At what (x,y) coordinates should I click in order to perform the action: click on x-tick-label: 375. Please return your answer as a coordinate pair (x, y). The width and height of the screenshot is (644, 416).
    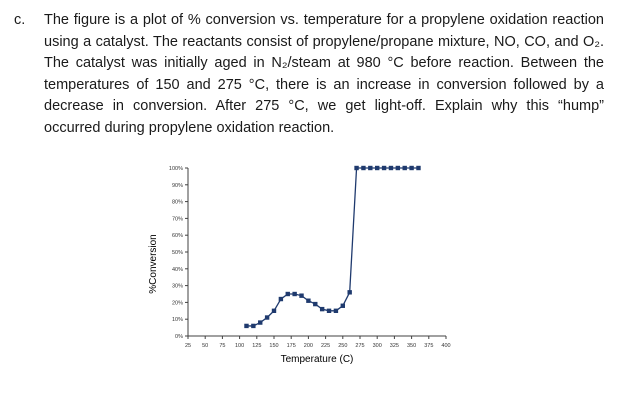
    Looking at the image, I should click on (428, 346).